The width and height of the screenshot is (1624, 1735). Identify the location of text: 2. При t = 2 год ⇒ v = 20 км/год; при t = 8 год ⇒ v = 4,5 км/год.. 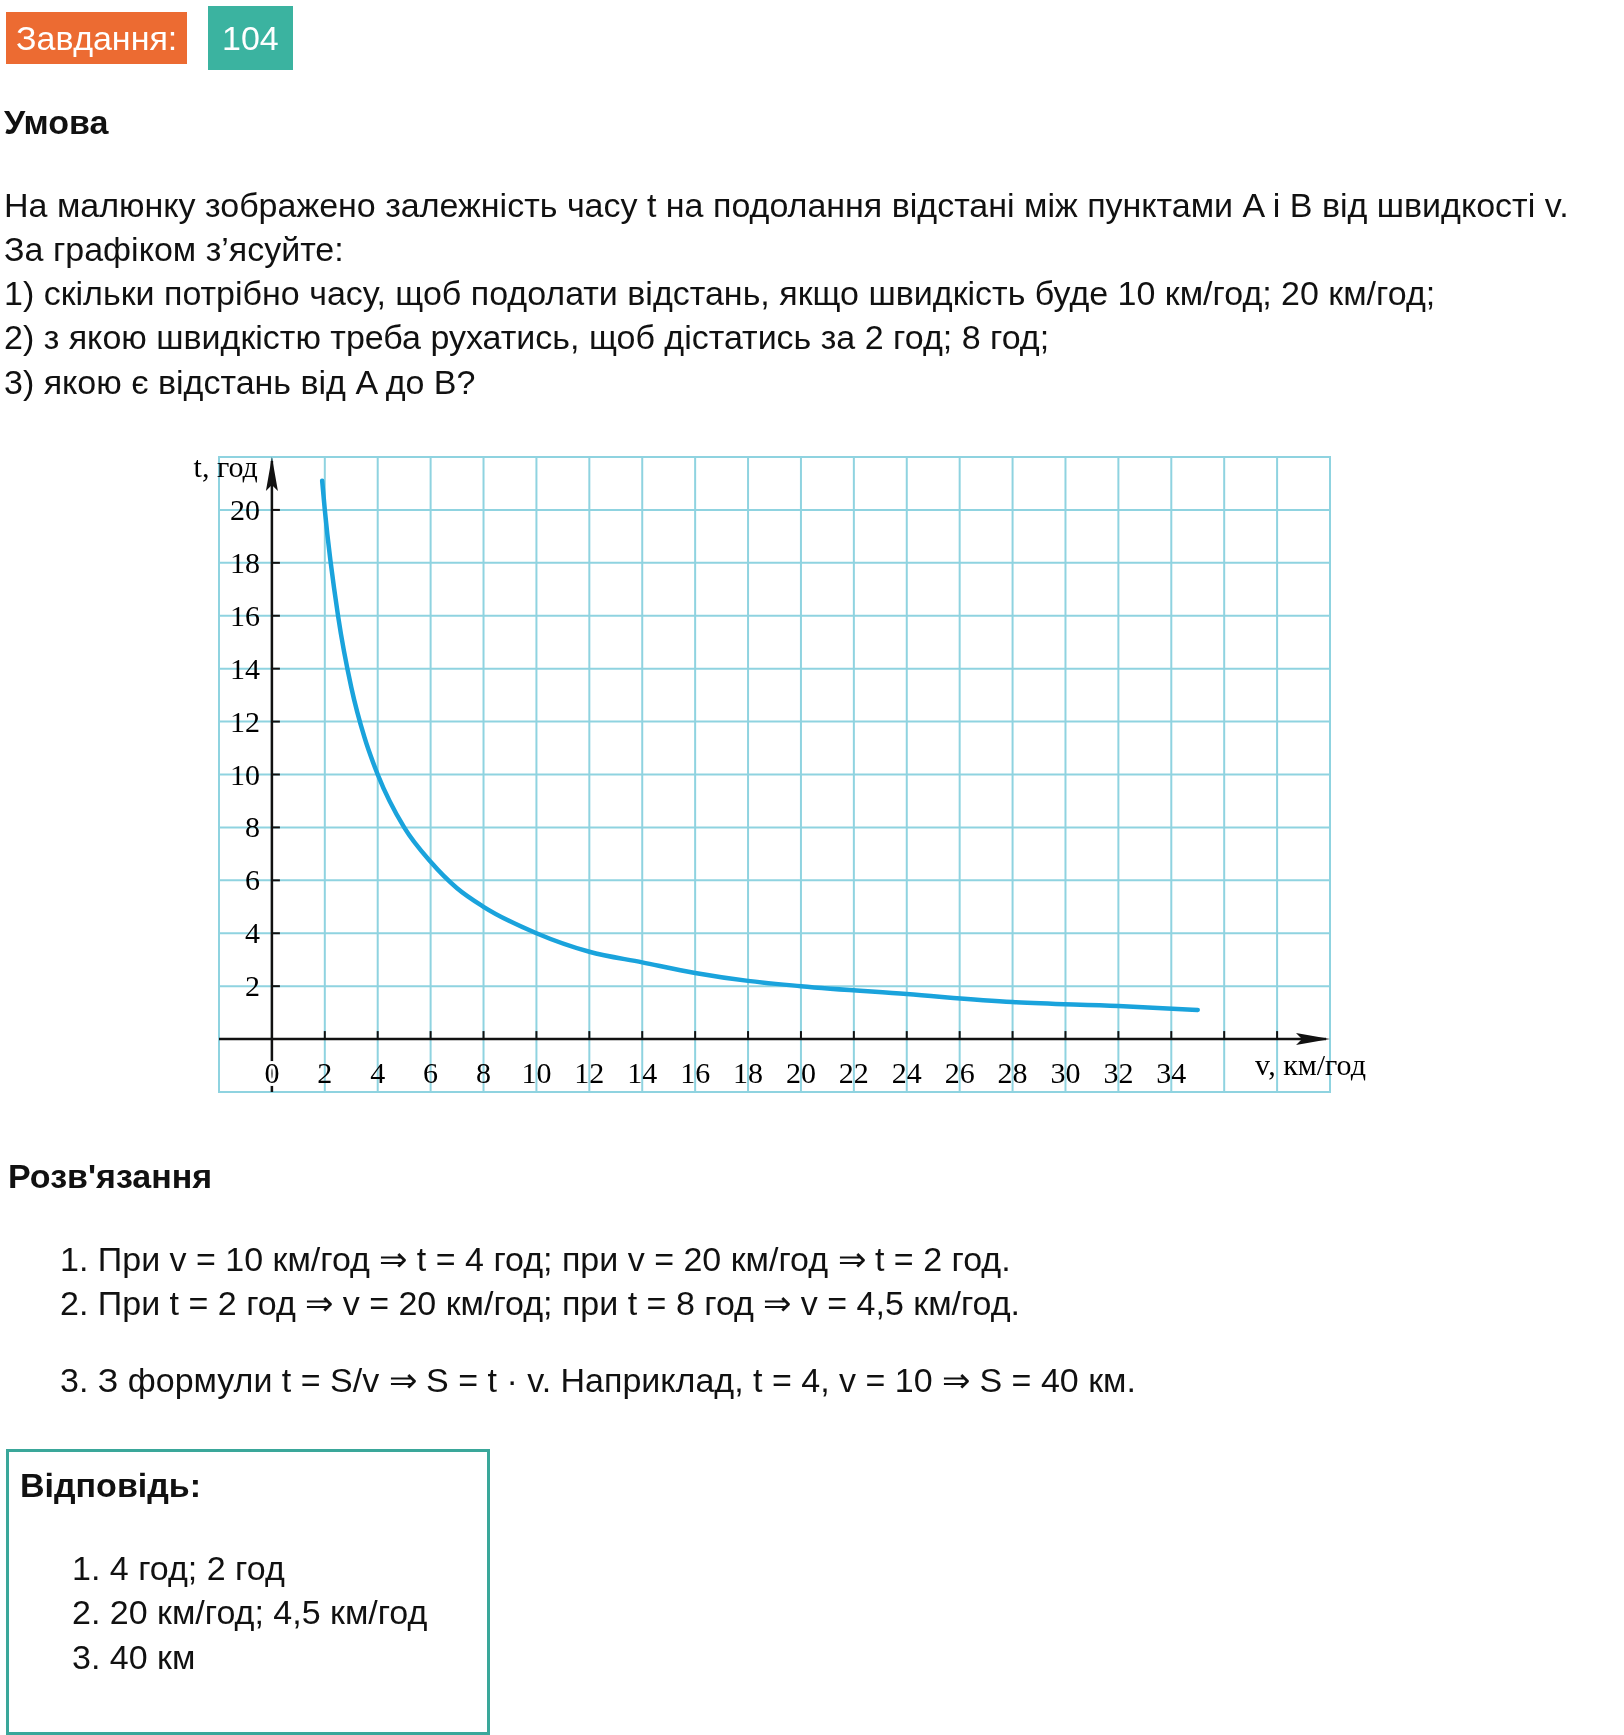
(540, 1303).